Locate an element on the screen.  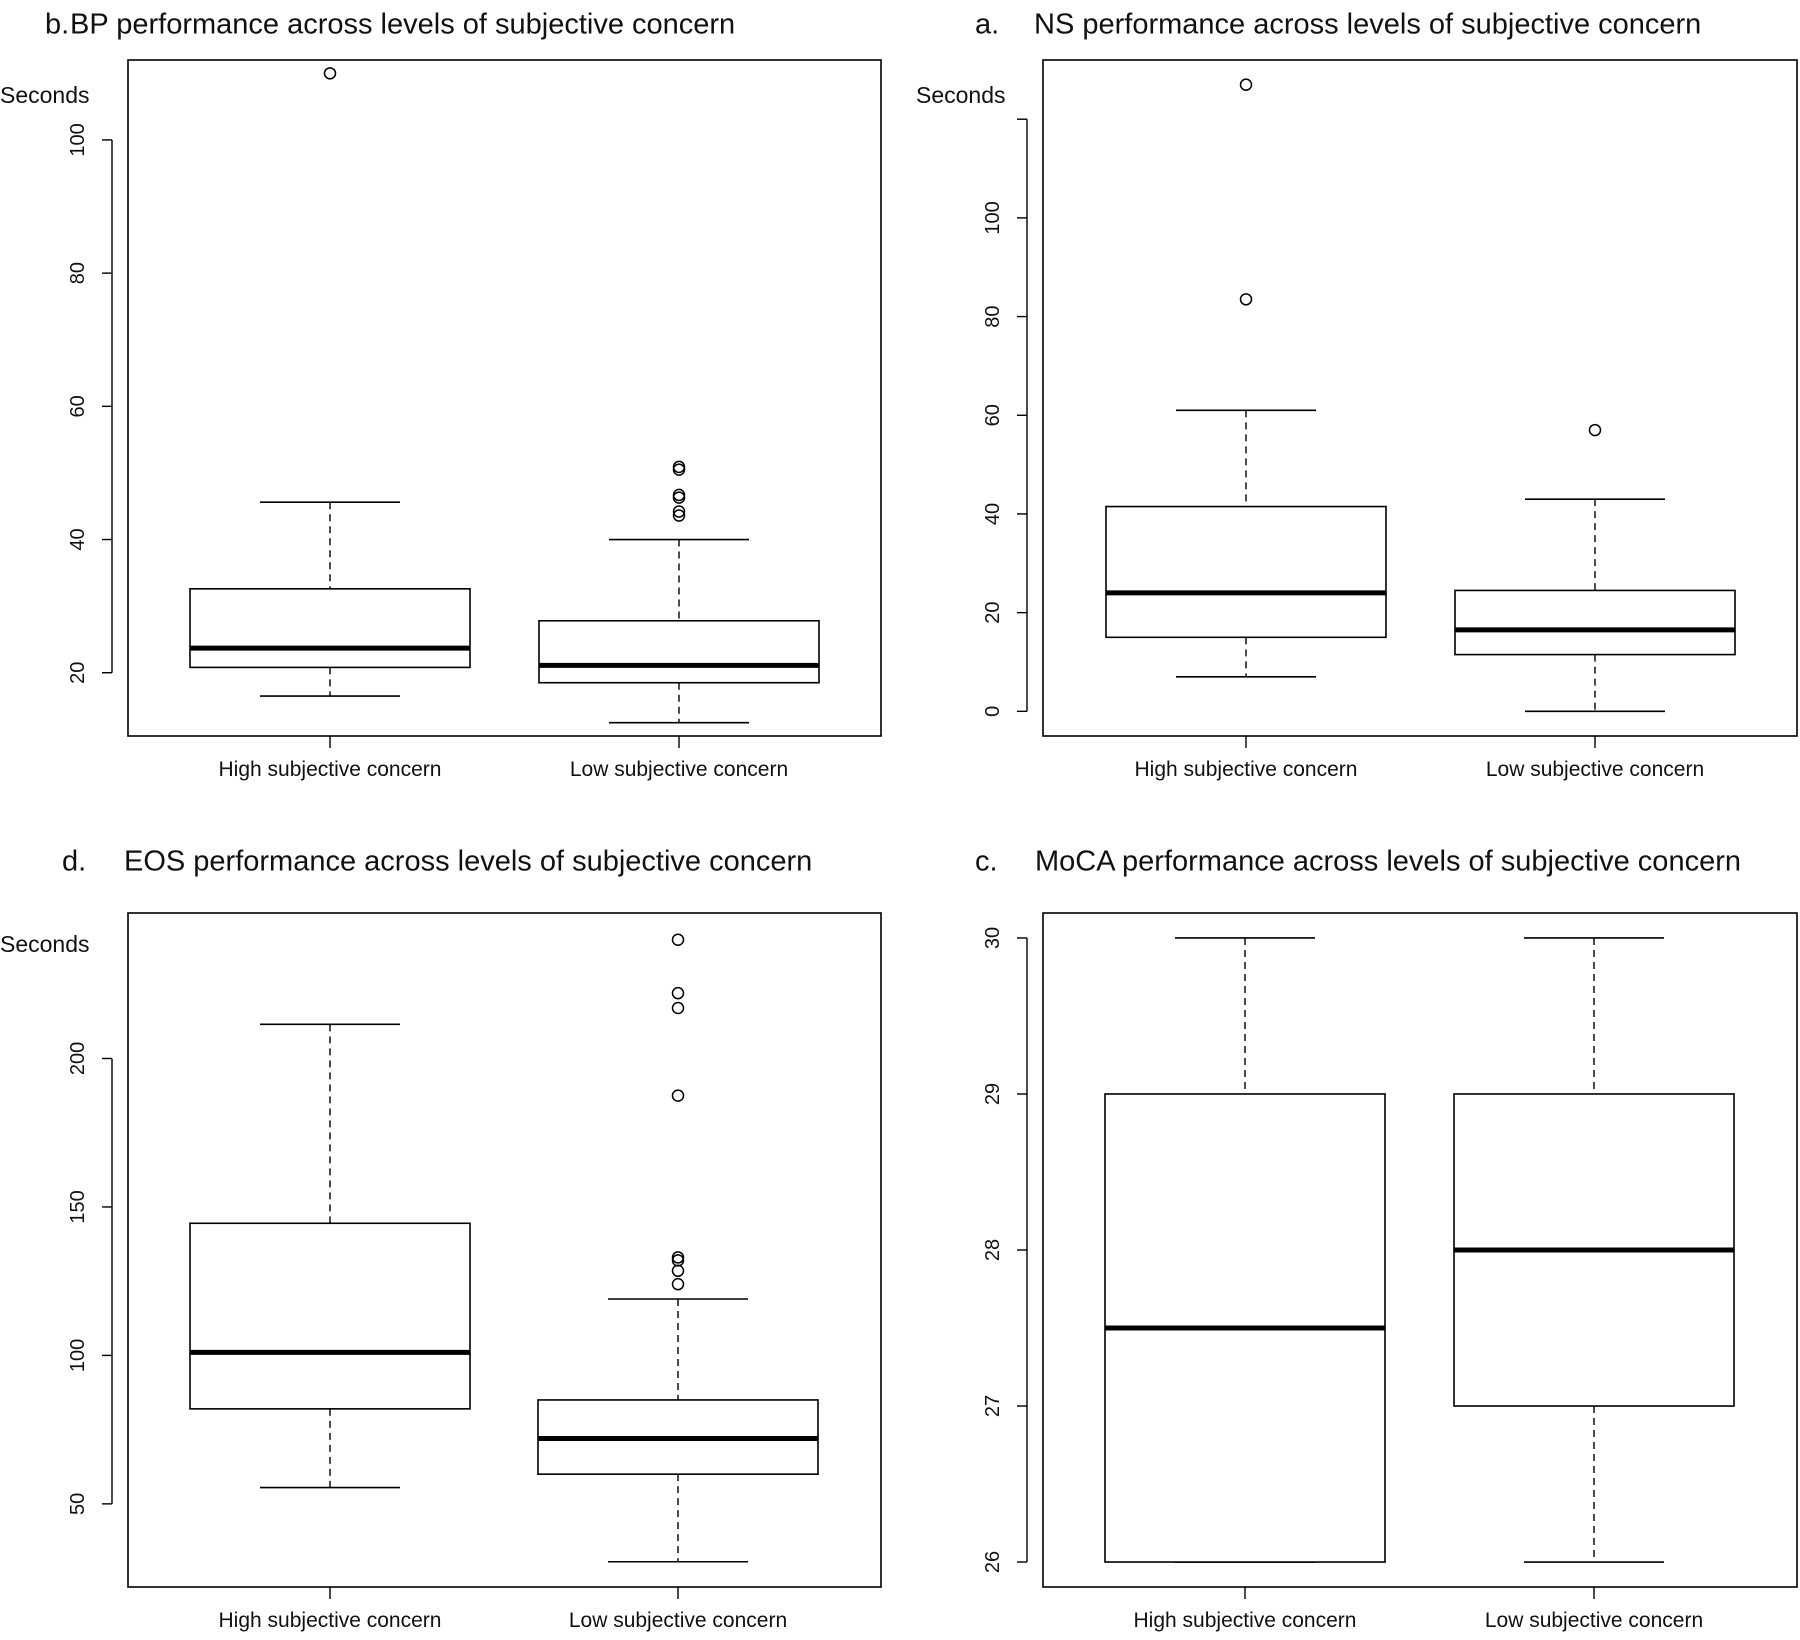
panel-letter: c. is located at coordinates (986, 862).